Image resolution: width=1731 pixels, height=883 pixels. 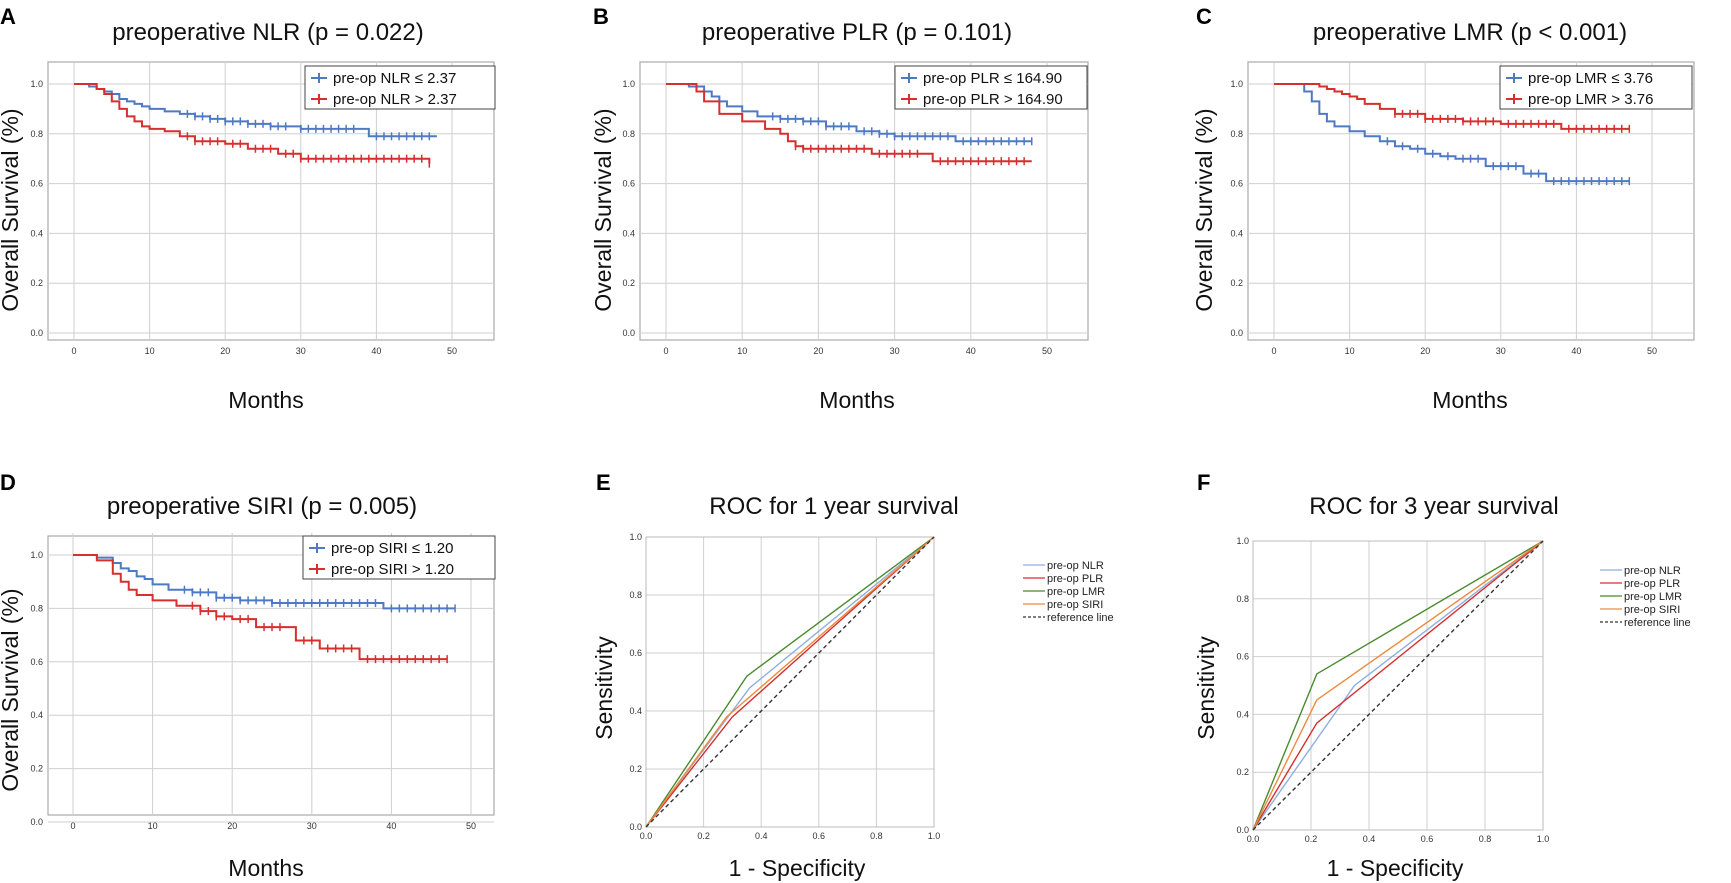 What do you see at coordinates (1204, 16) in the screenshot?
I see `panel-label: C` at bounding box center [1204, 16].